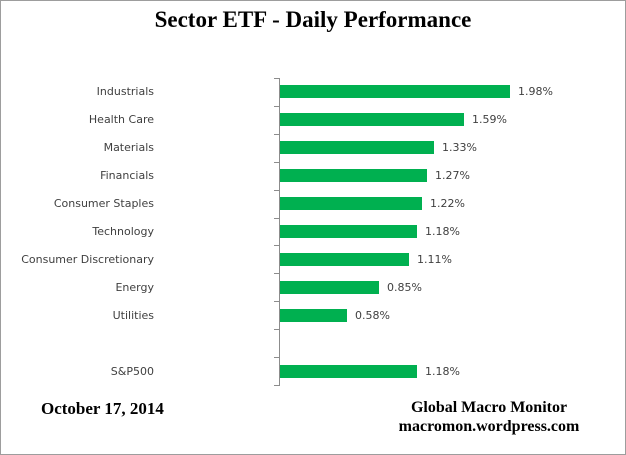 Image resolution: width=626 pixels, height=455 pixels. I want to click on source-line-2: macromon.wordpress.com, so click(489, 426).